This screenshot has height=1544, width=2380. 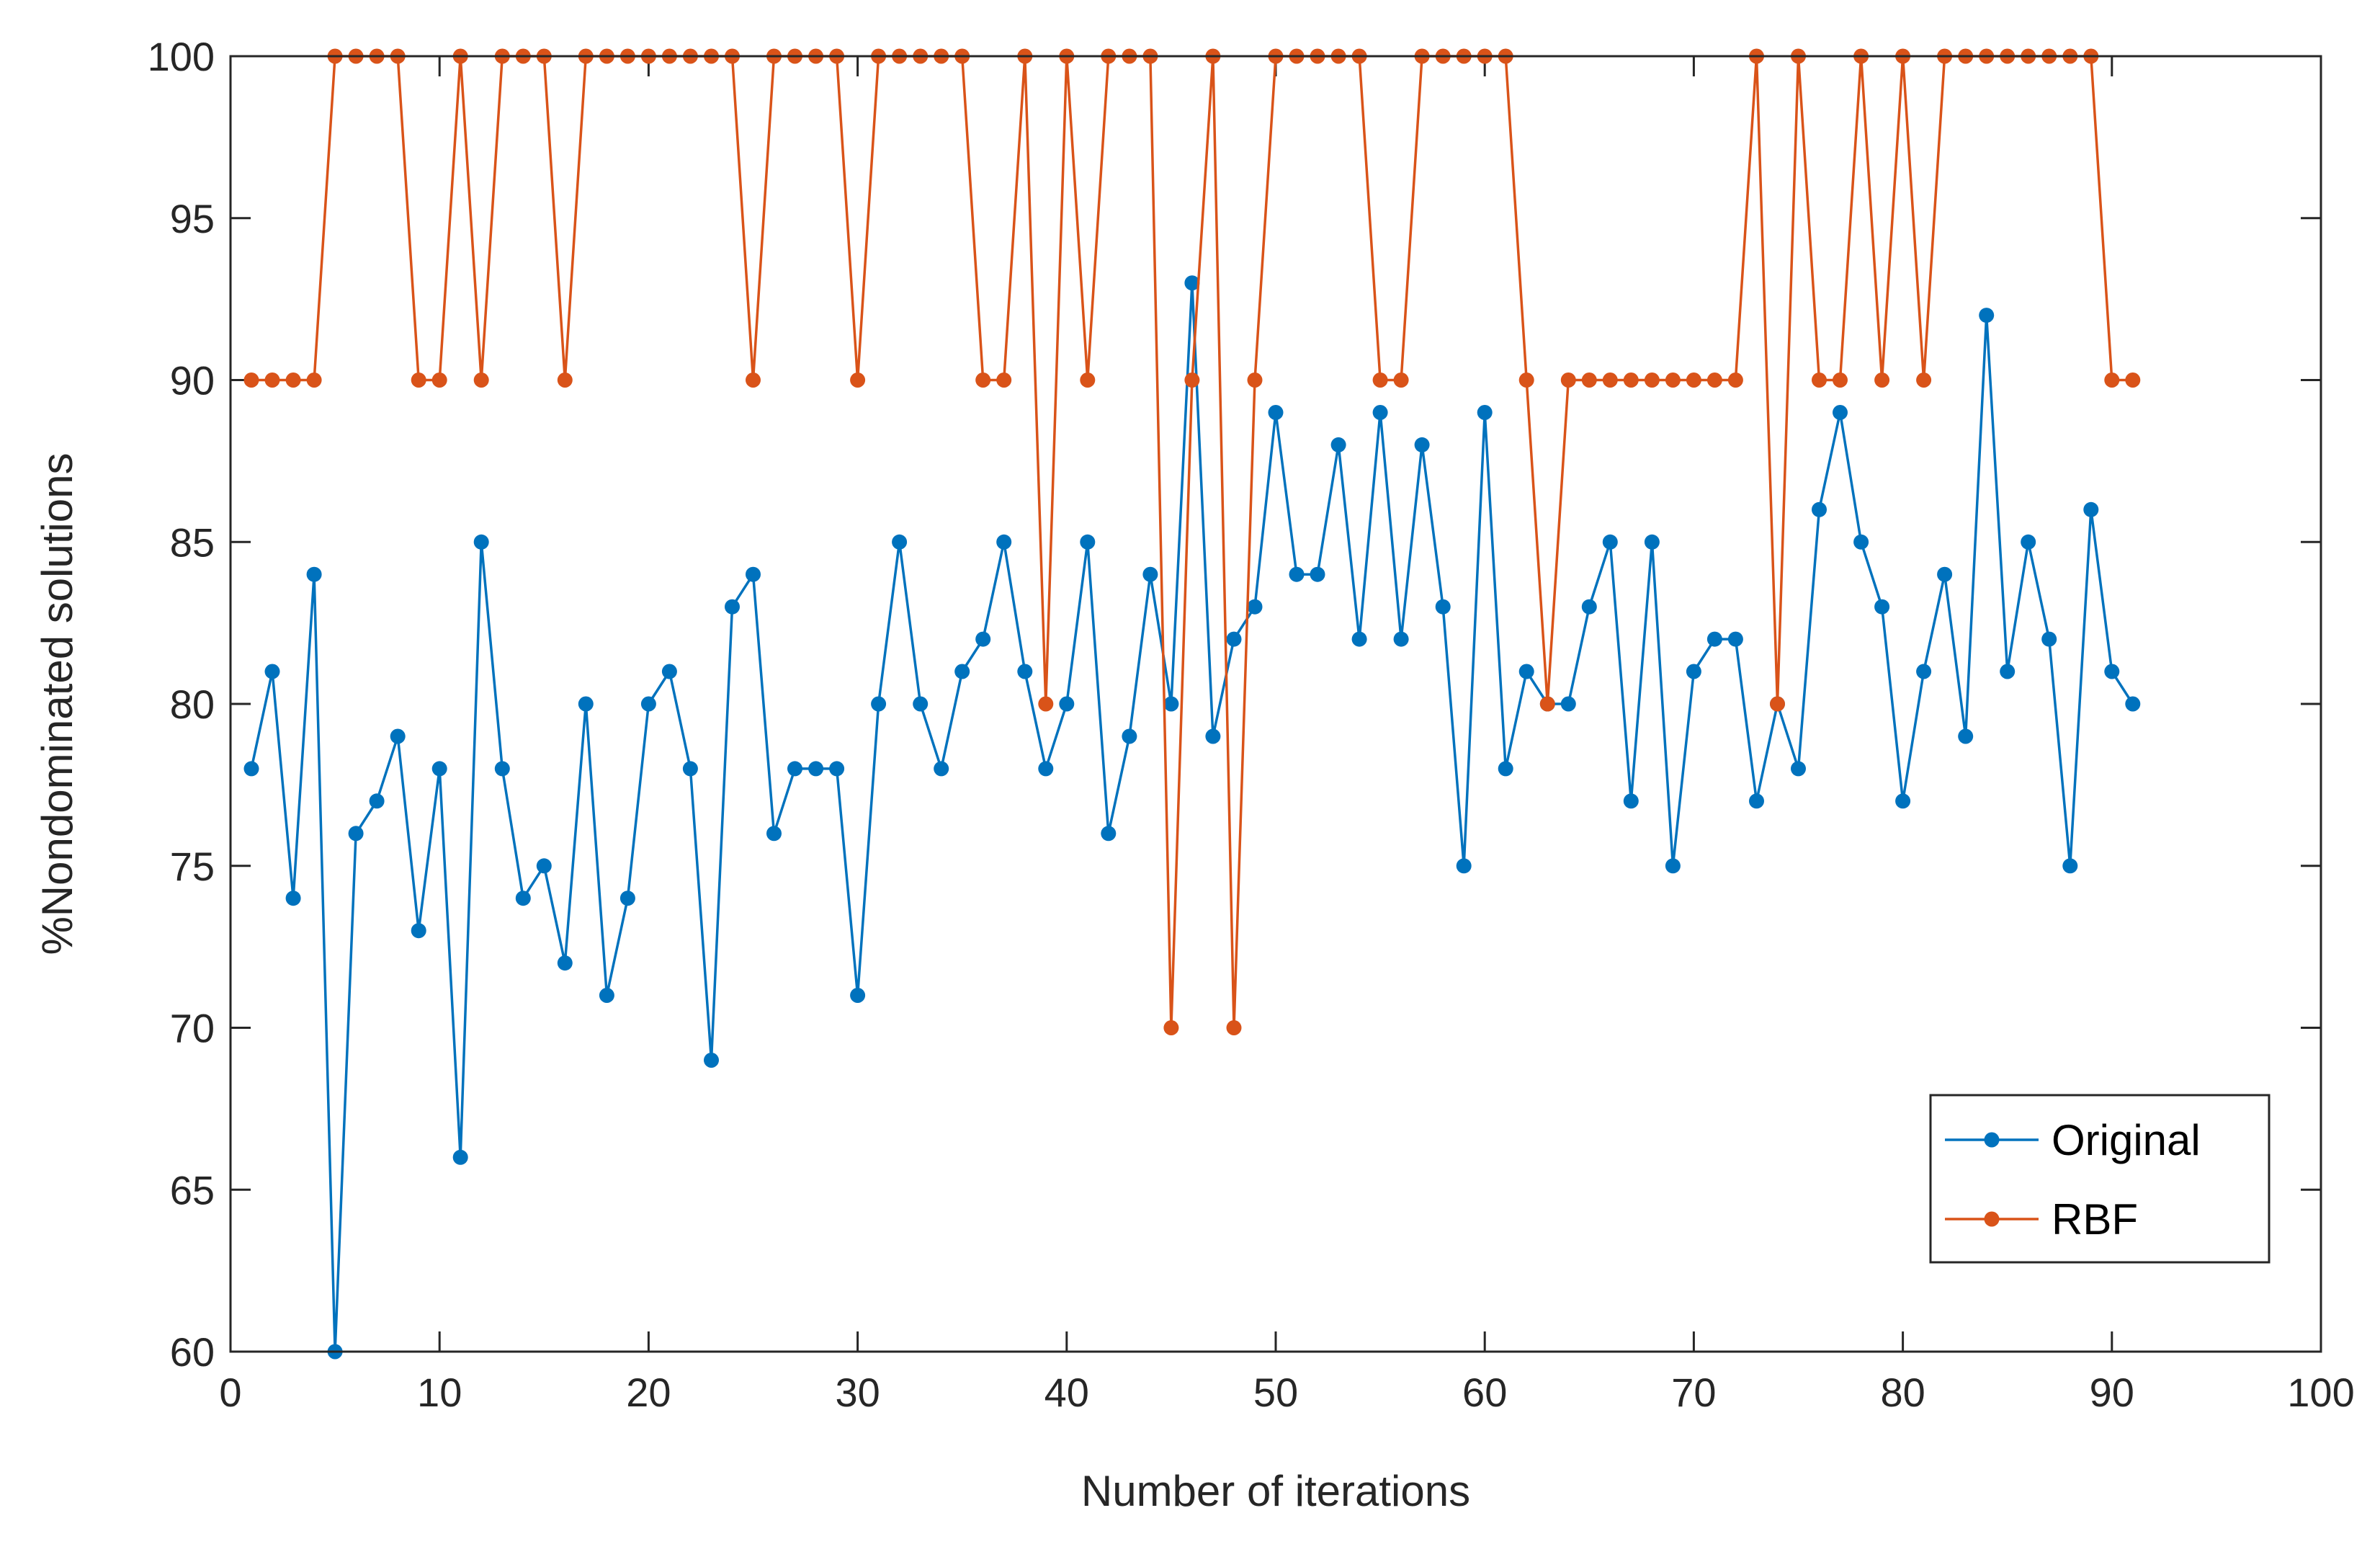 What do you see at coordinates (57, 703) in the screenshot?
I see `y-axis-label: %Nondominated solutions` at bounding box center [57, 703].